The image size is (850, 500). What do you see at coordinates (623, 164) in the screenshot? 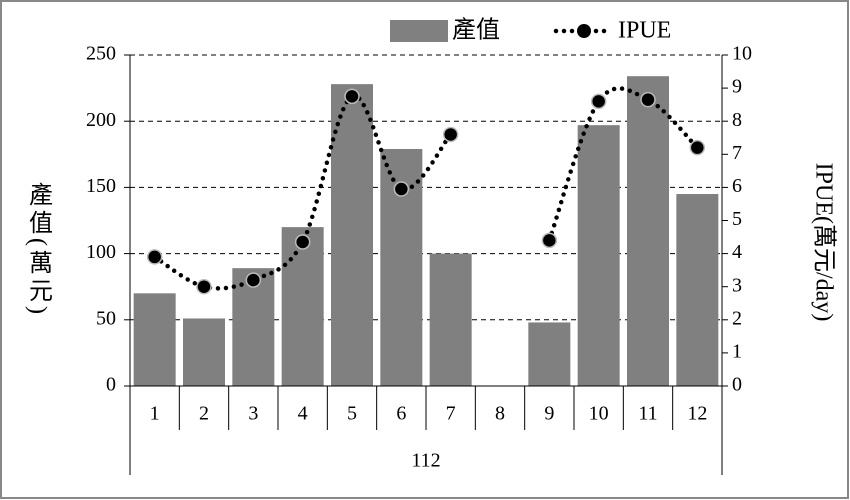
I see `line` at bounding box center [623, 164].